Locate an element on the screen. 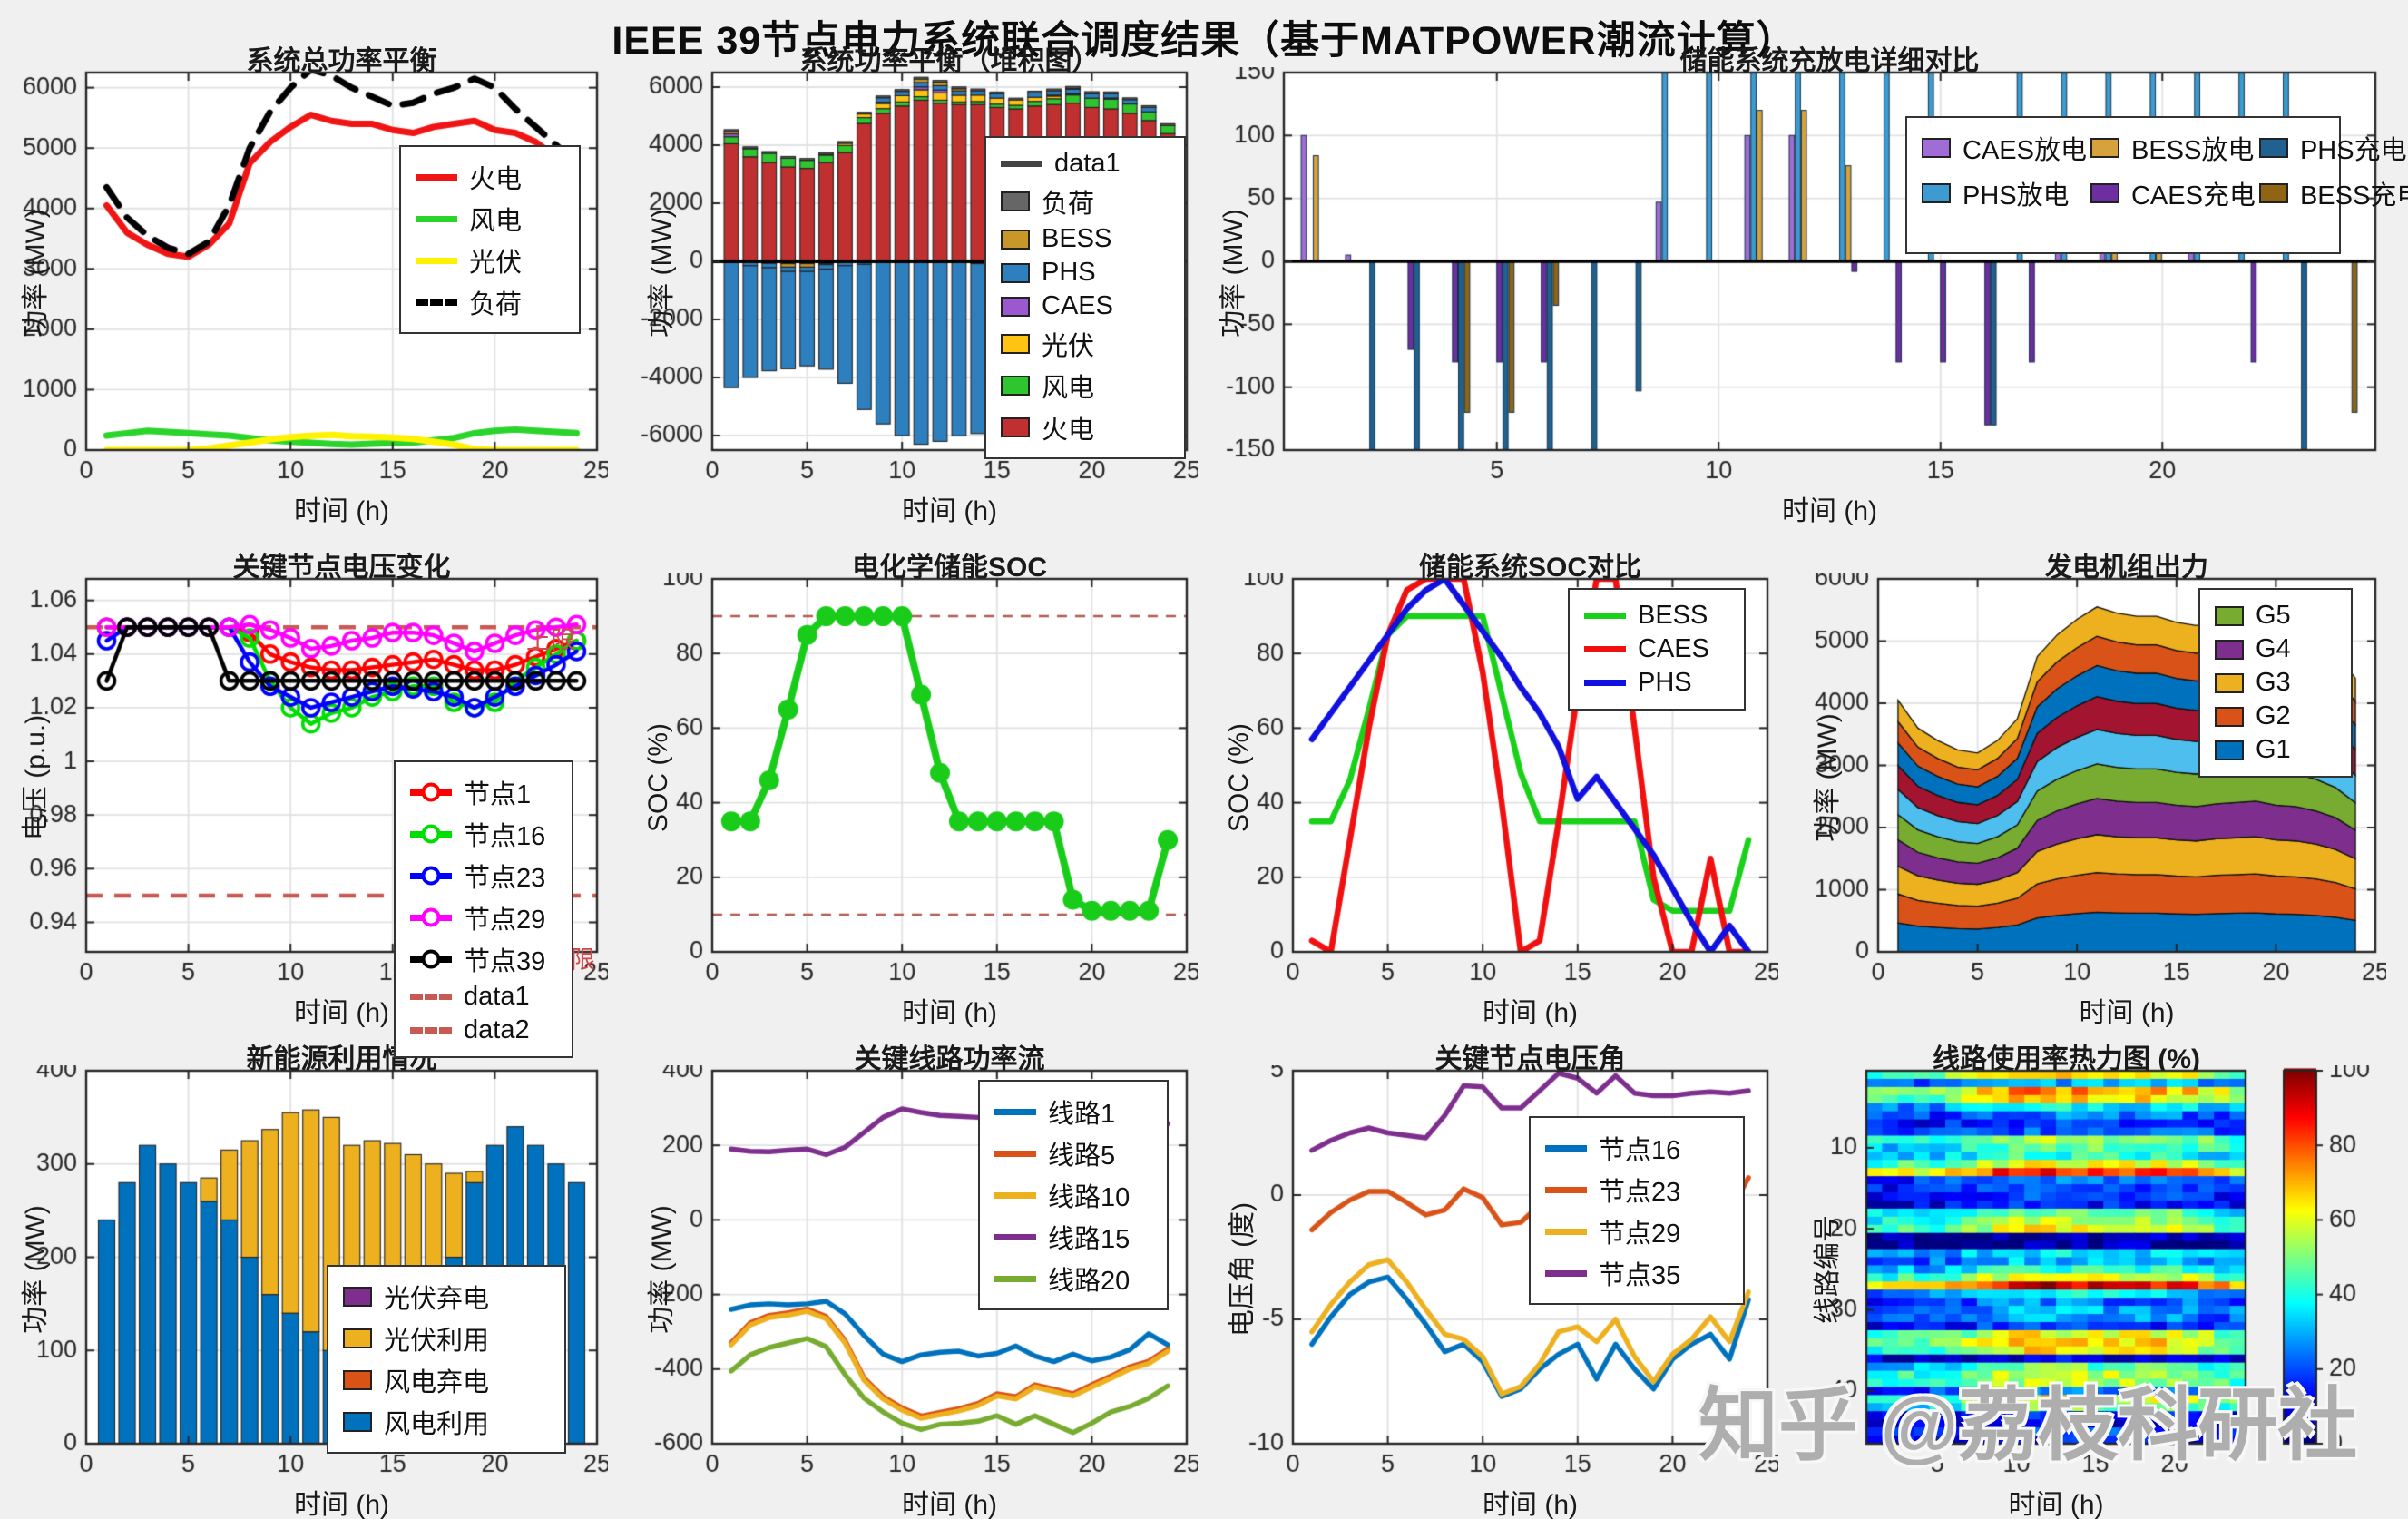 The width and height of the screenshot is (2408, 1519). legend-item: 光伏利用 is located at coordinates (447, 1338).